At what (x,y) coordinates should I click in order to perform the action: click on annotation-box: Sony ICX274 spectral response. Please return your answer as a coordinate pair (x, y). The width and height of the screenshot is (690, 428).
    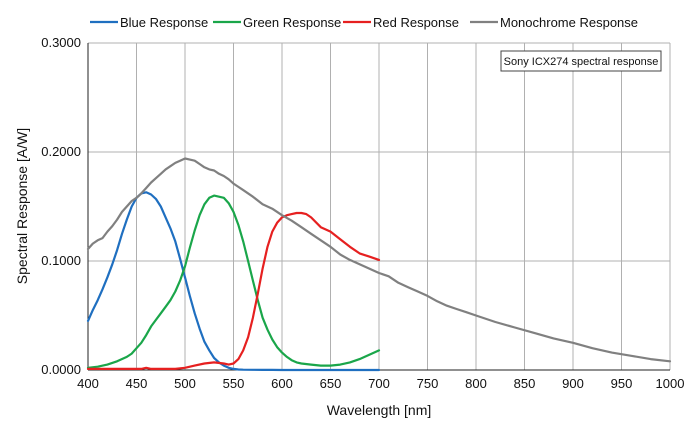
    Looking at the image, I should click on (581, 61).